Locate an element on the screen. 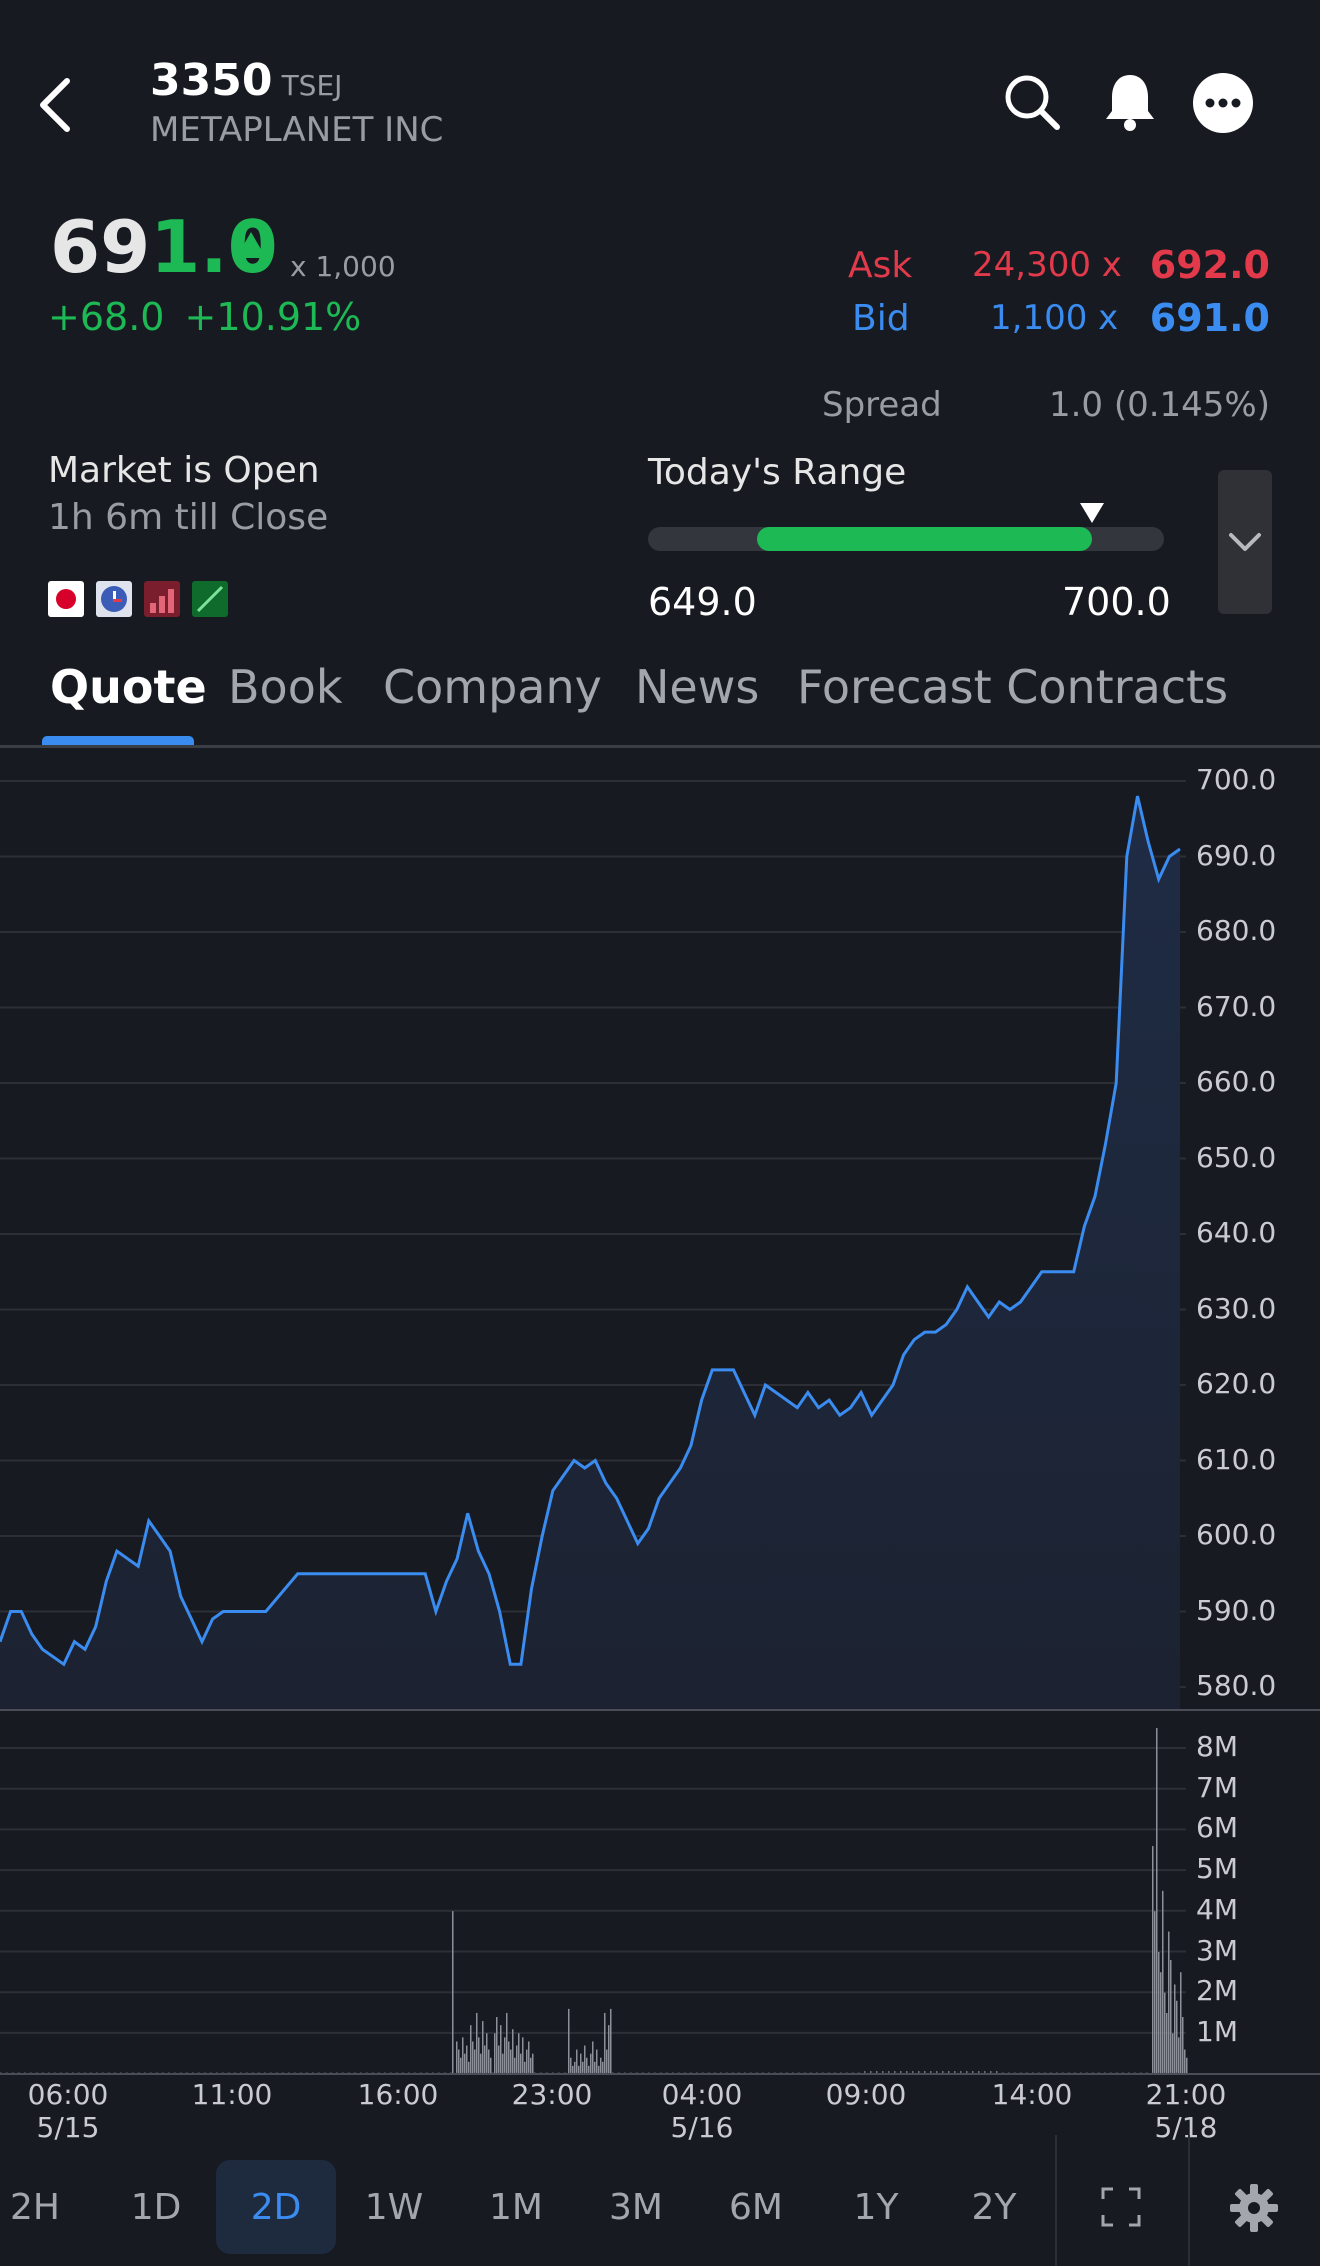 The image size is (1320, 2266). more-button is located at coordinates (1223, 103).